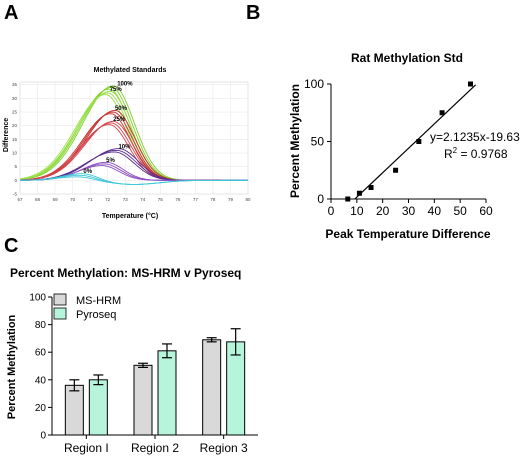 The width and height of the screenshot is (527, 456). I want to click on panel-b-equation: y=2.1235x-19.63, so click(475, 137).